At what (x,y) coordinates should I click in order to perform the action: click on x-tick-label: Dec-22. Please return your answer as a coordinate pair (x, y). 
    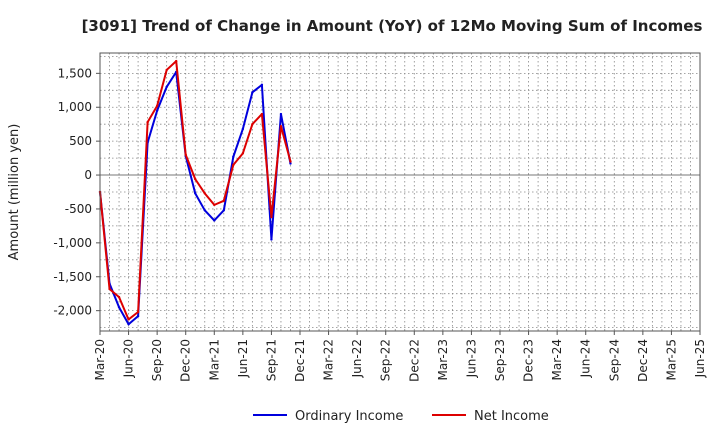
    Looking at the image, I should click on (414, 360).